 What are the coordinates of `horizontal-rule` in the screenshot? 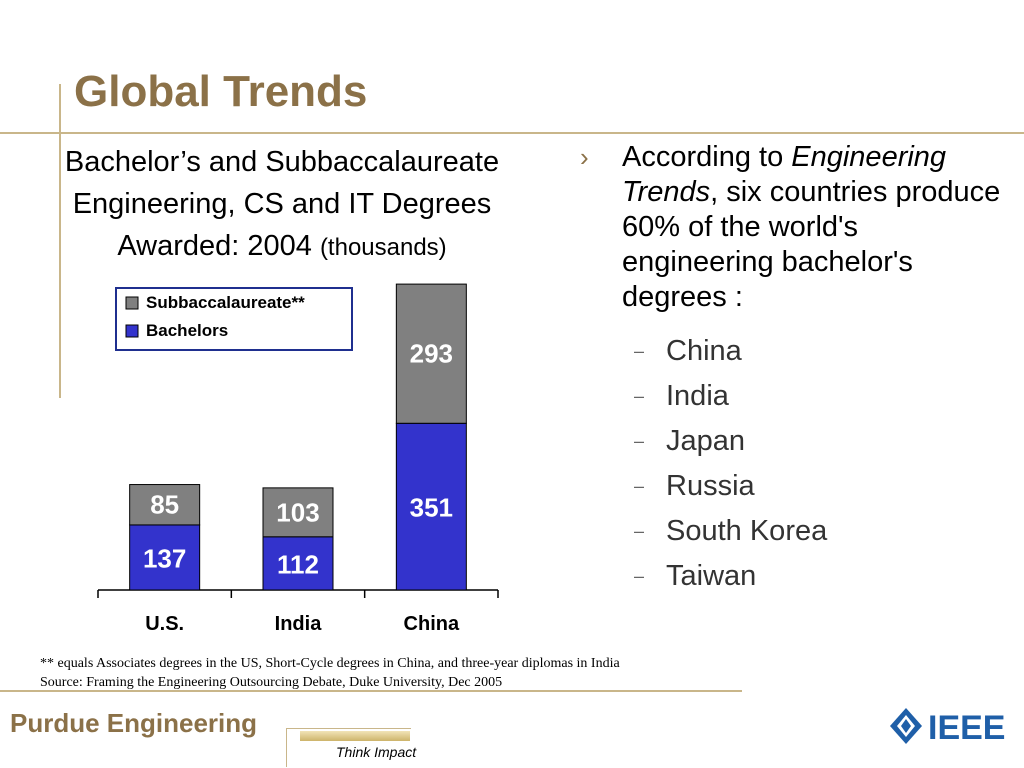 It's located at (512, 133).